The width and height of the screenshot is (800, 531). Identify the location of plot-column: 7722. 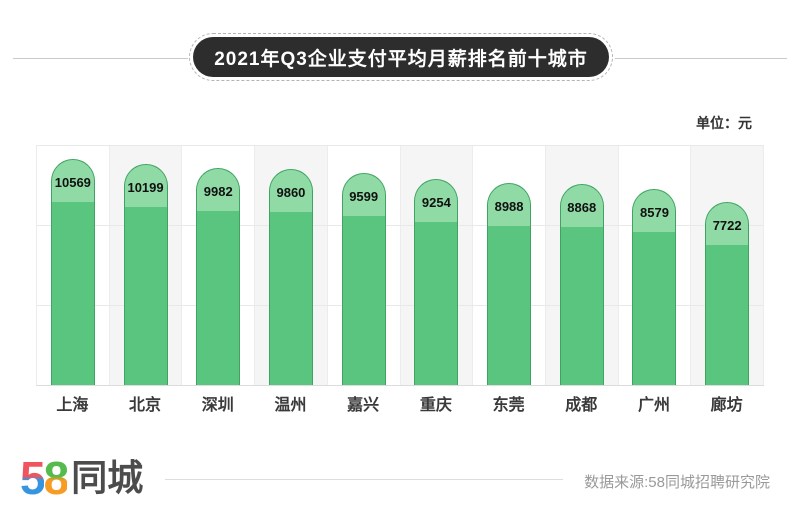
(728, 265).